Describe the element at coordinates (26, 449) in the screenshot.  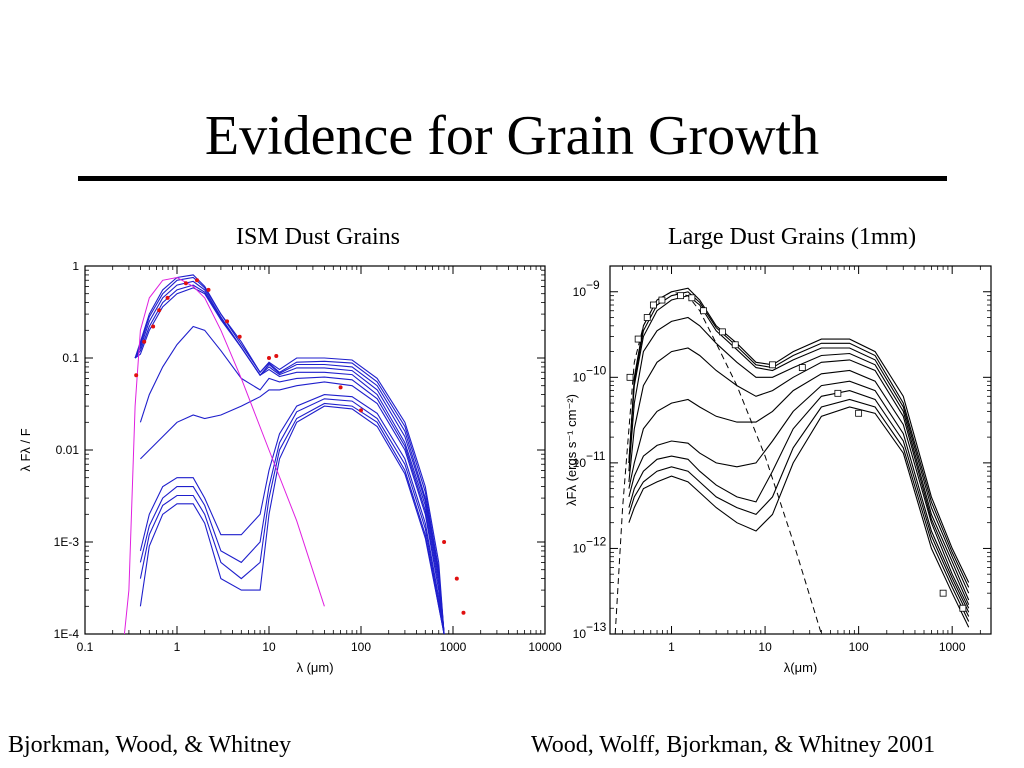
I see `y-axis-label: λ Fλ / F` at that location.